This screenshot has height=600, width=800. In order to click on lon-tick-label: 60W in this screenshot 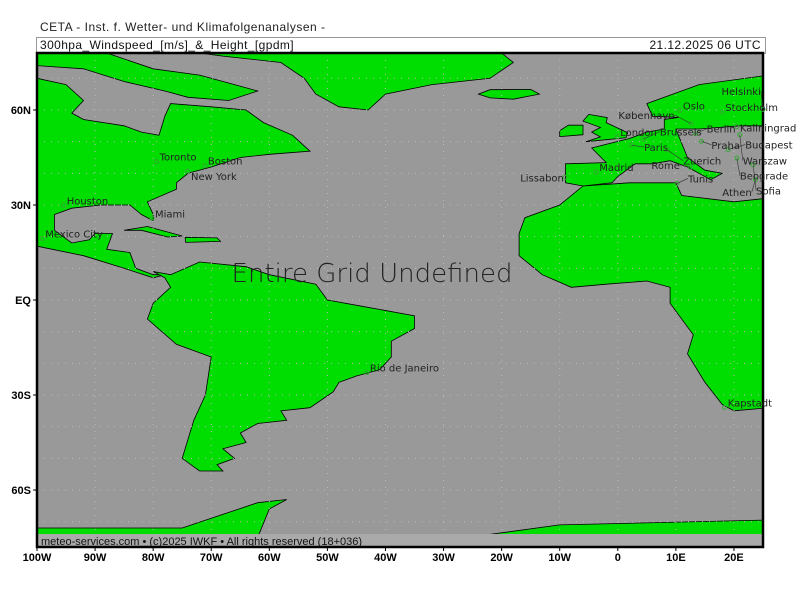, I will do `click(269, 558)`.